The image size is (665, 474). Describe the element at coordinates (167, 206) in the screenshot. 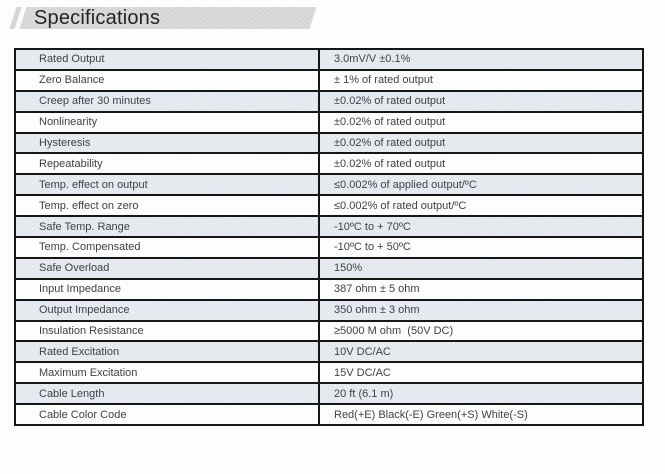

I see `spec-label: Temp. effect on zero` at that location.